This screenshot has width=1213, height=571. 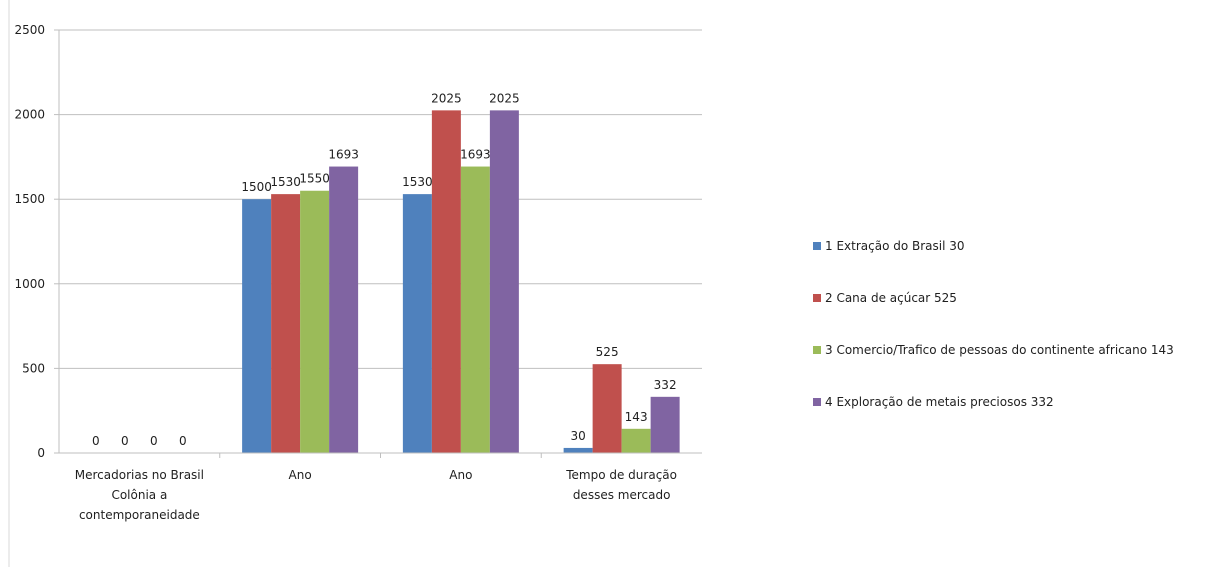 What do you see at coordinates (29, 284) in the screenshot?
I see `y-tick-label: 1000` at bounding box center [29, 284].